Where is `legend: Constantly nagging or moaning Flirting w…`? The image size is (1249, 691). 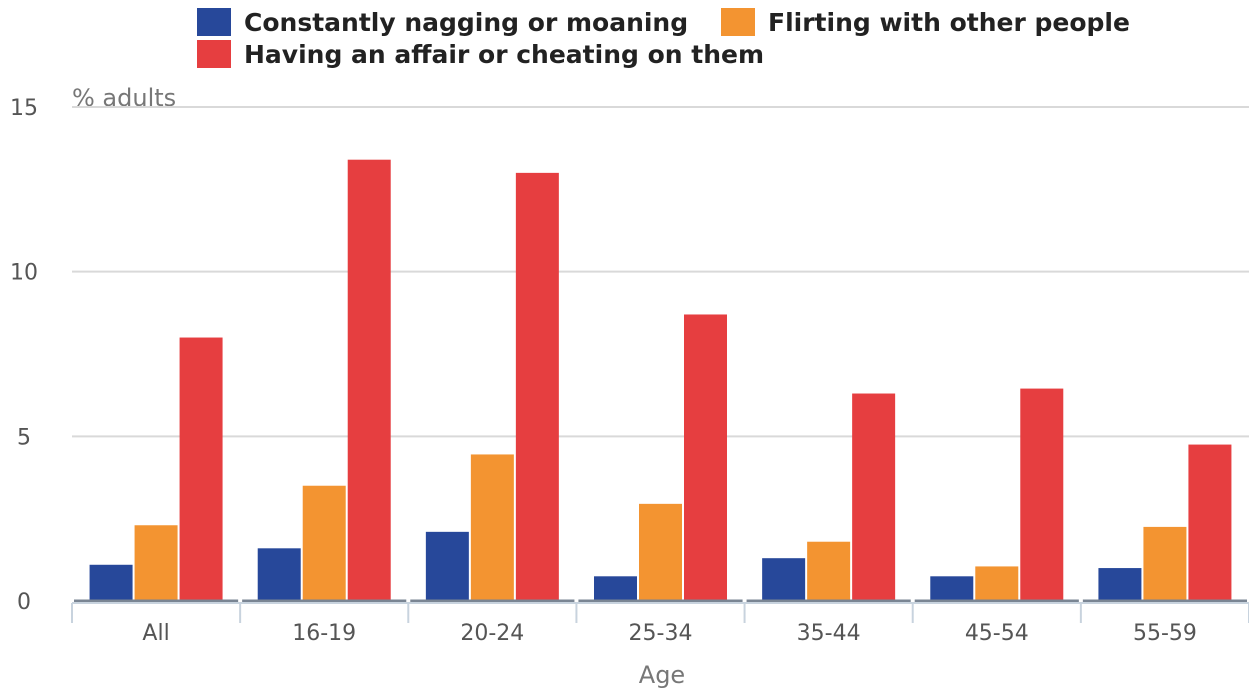 legend: Constantly nagging or moaning Flirting w… is located at coordinates (663, 38).